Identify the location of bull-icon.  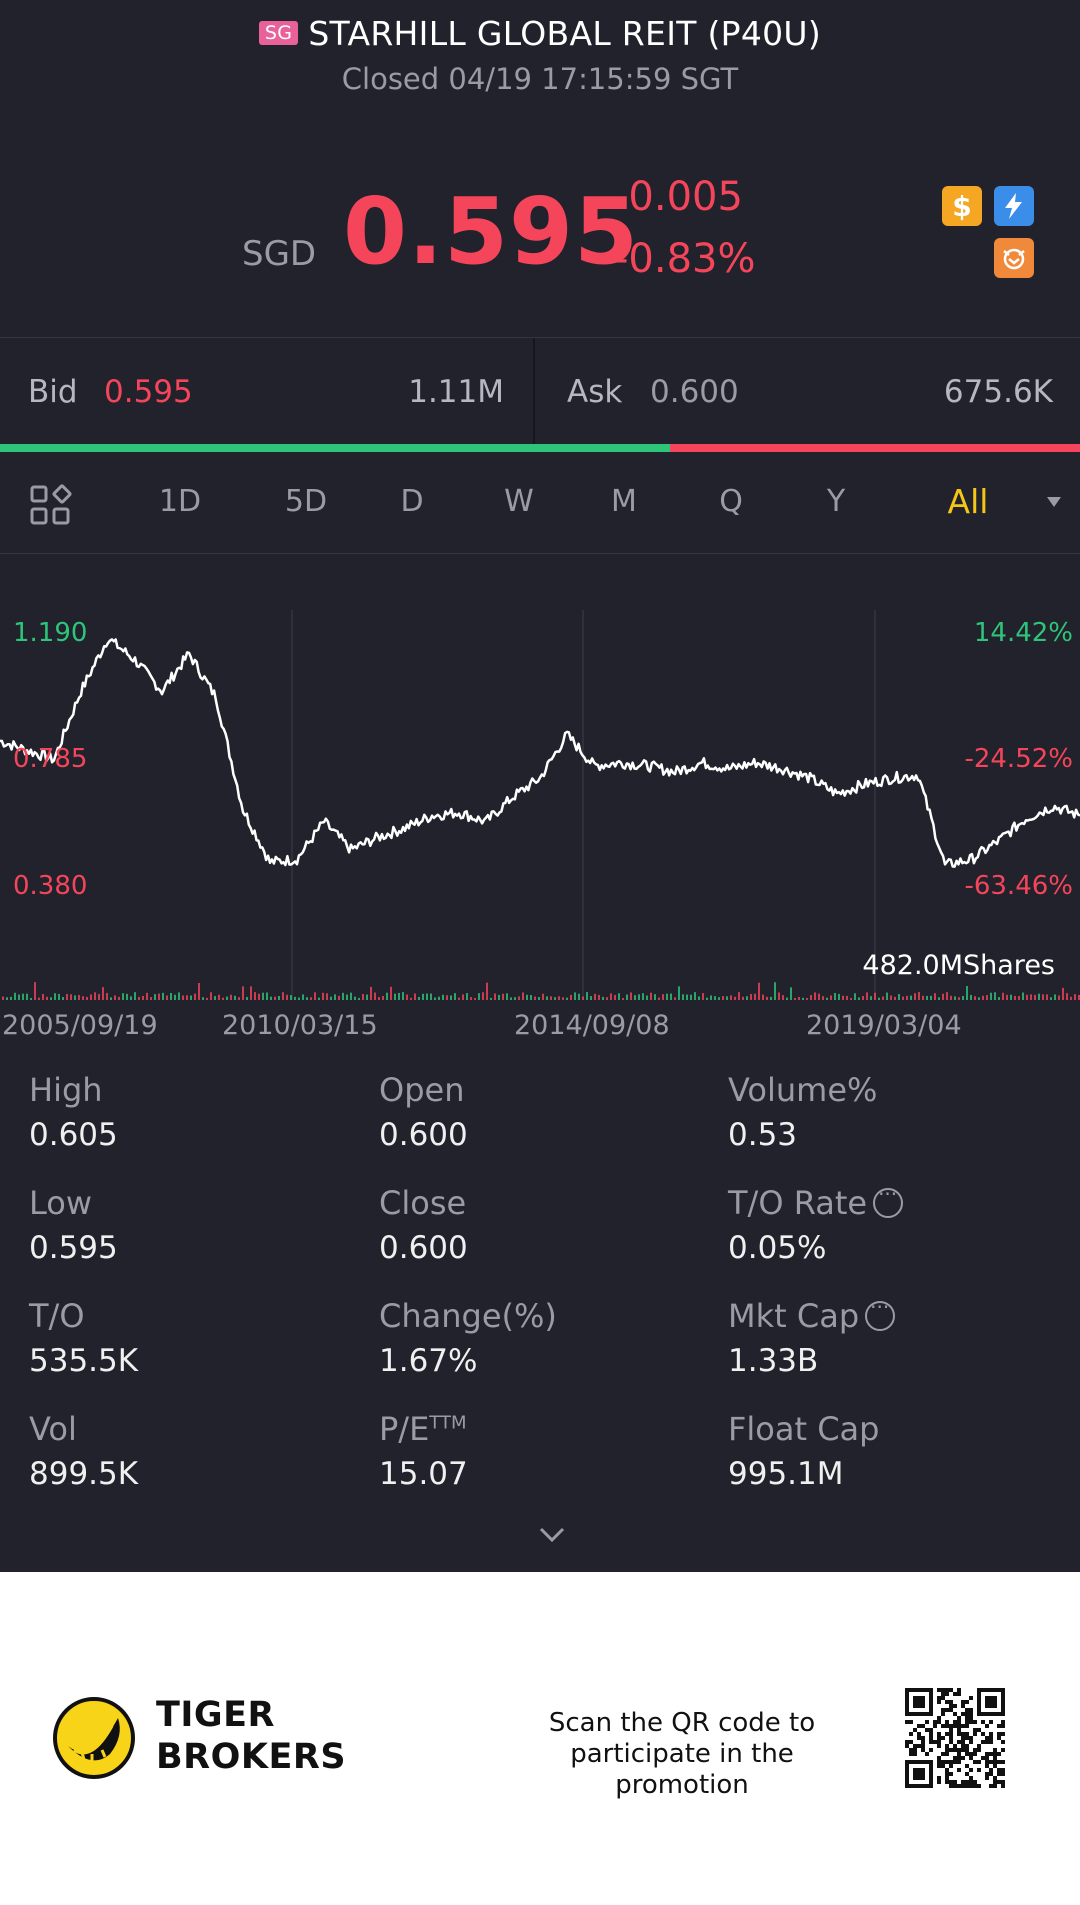
(1014, 258).